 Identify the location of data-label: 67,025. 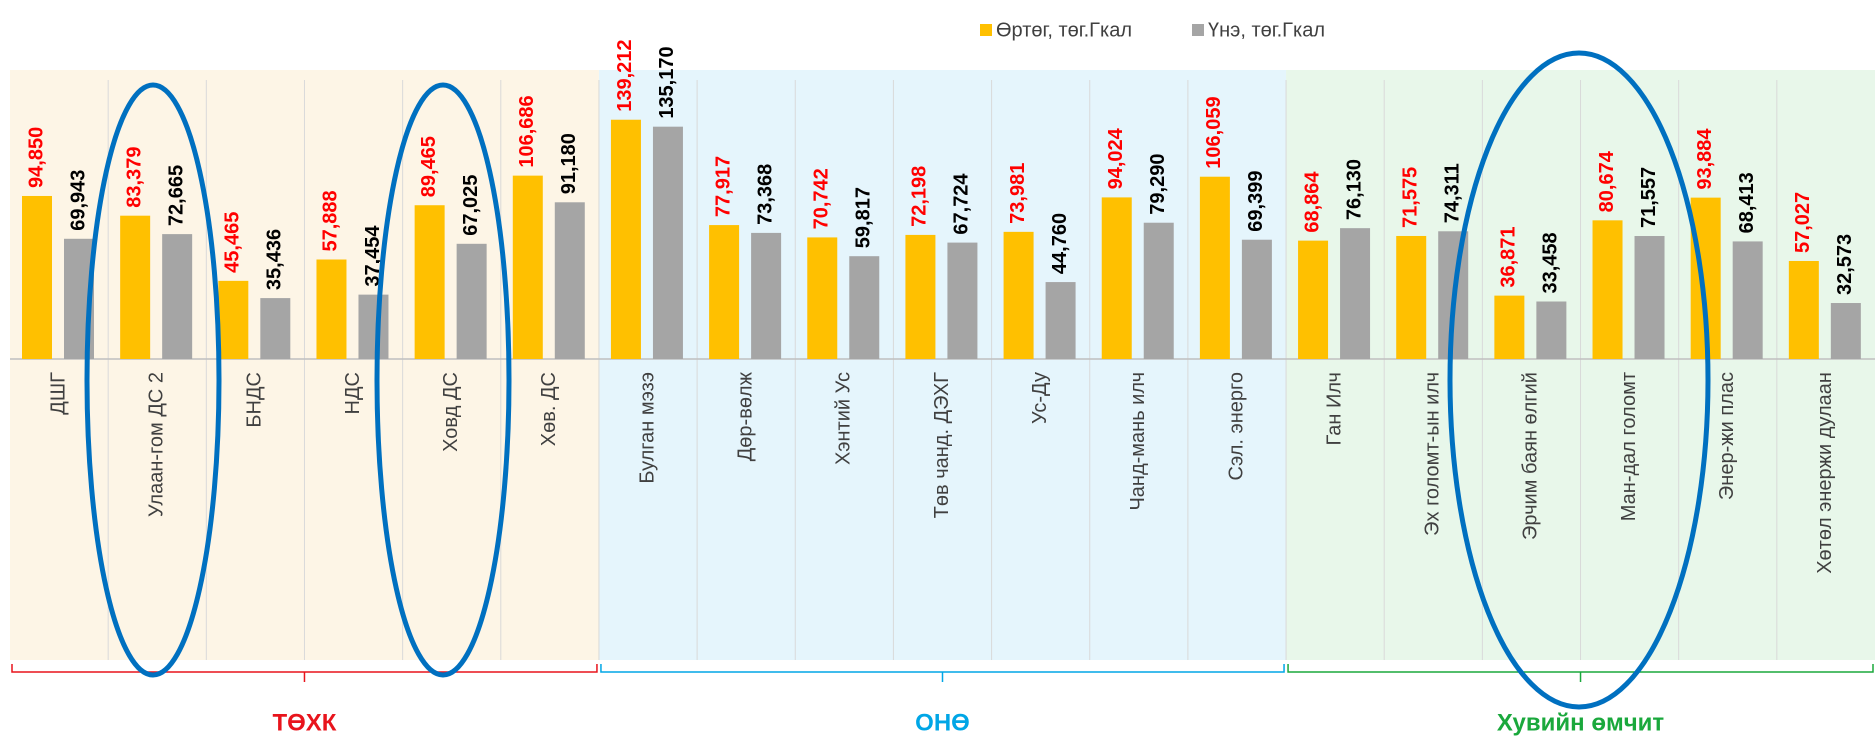
(471, 205).